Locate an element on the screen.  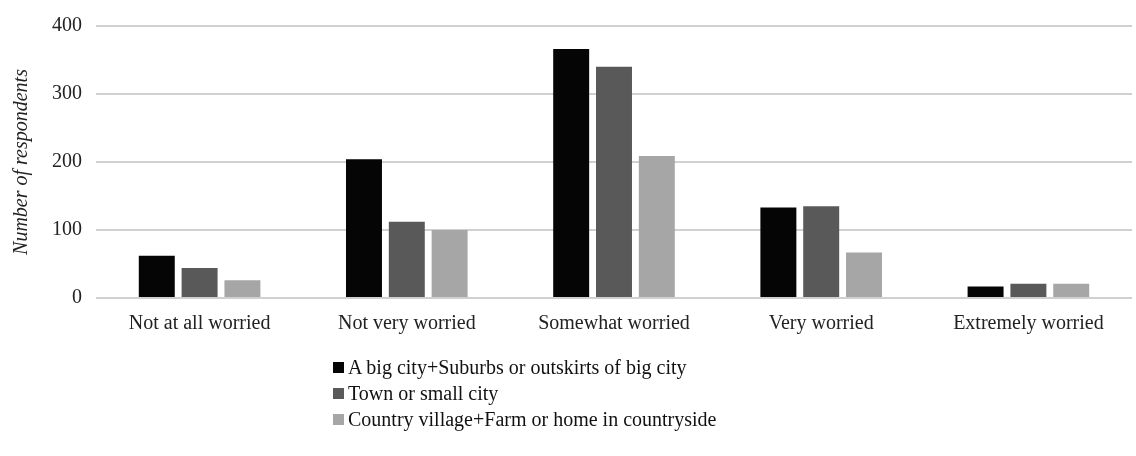
x-tick-label: Extremely worried is located at coordinates (1028, 323).